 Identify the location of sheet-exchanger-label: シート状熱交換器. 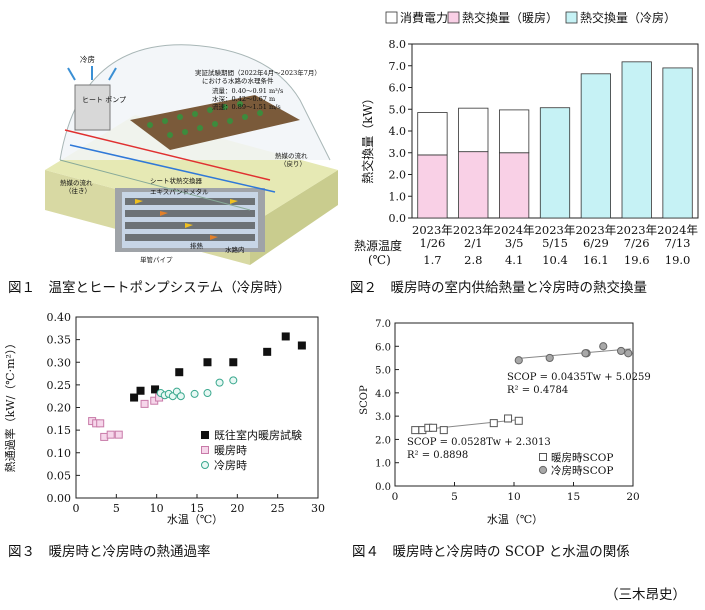
(176, 180).